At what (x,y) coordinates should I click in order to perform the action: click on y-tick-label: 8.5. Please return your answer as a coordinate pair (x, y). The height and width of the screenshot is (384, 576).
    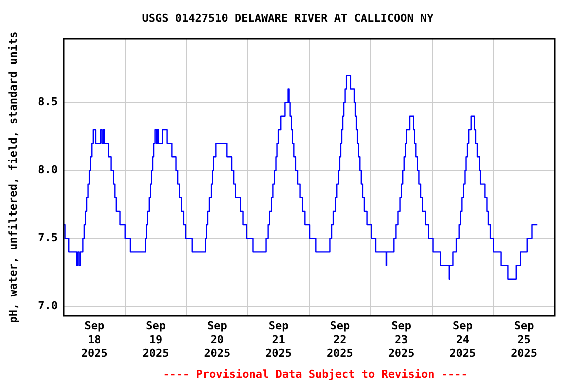
    Looking at the image, I should click on (48, 102).